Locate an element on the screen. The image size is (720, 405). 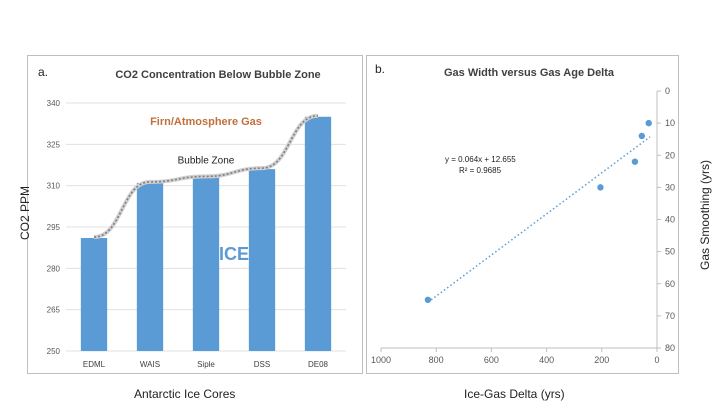
x-tick-label-b: 0 is located at coordinates (656, 360).